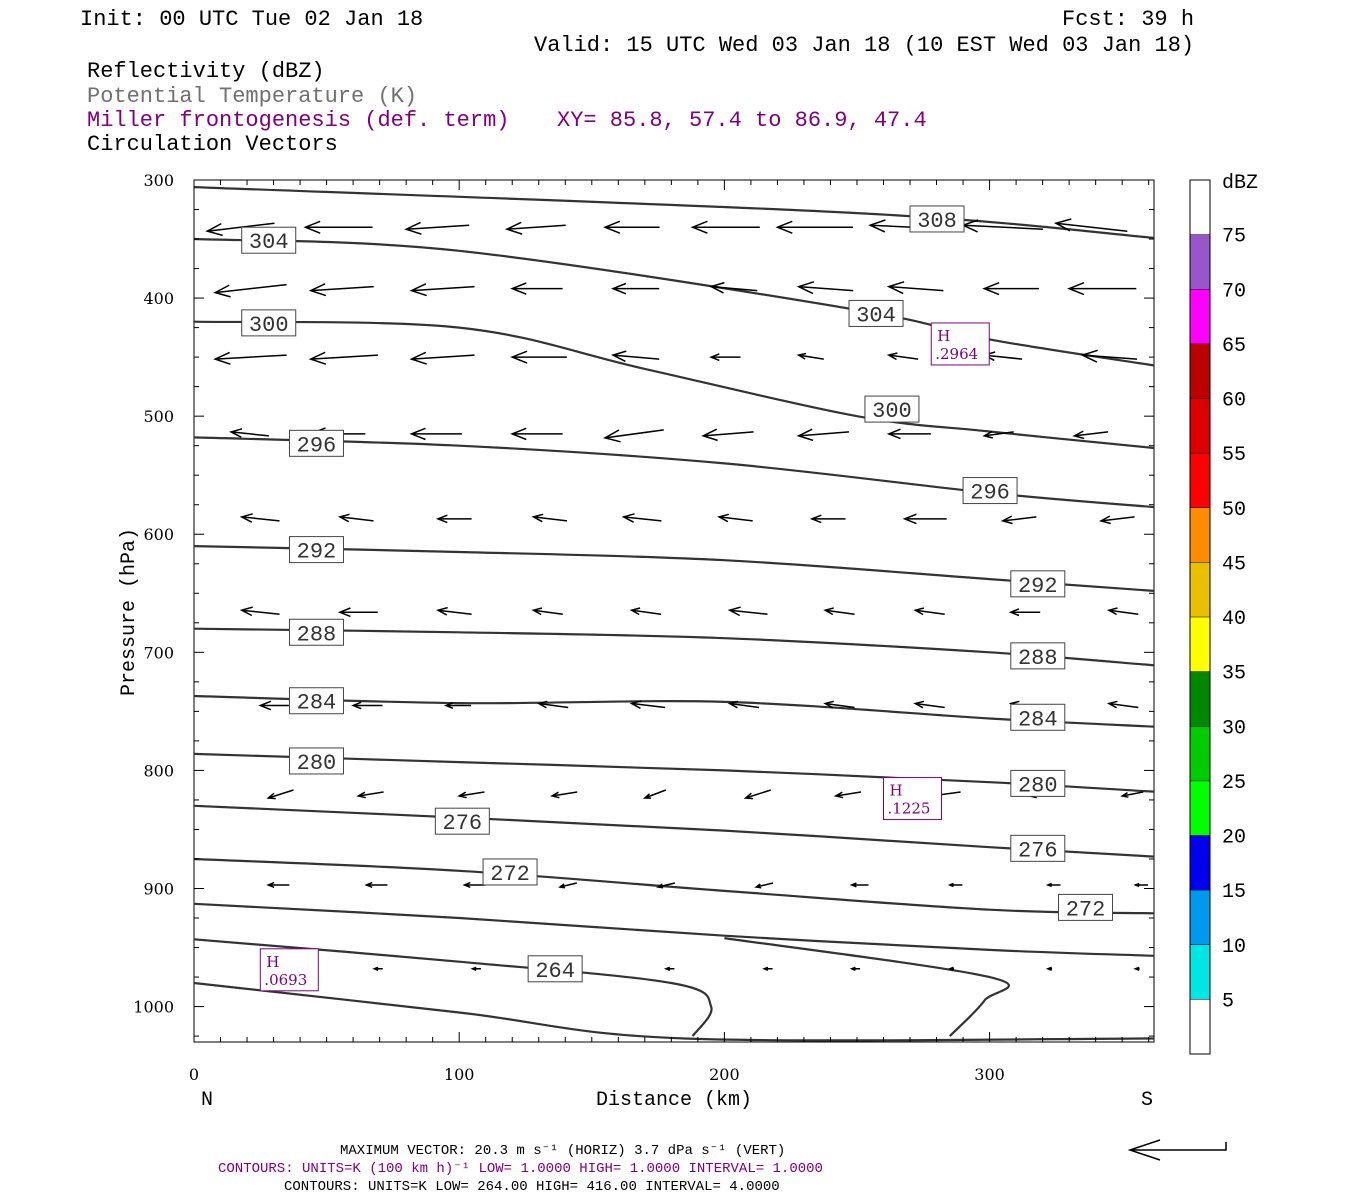  What do you see at coordinates (1234, 510) in the screenshot?
I see `colorbar-level-label: 50` at bounding box center [1234, 510].